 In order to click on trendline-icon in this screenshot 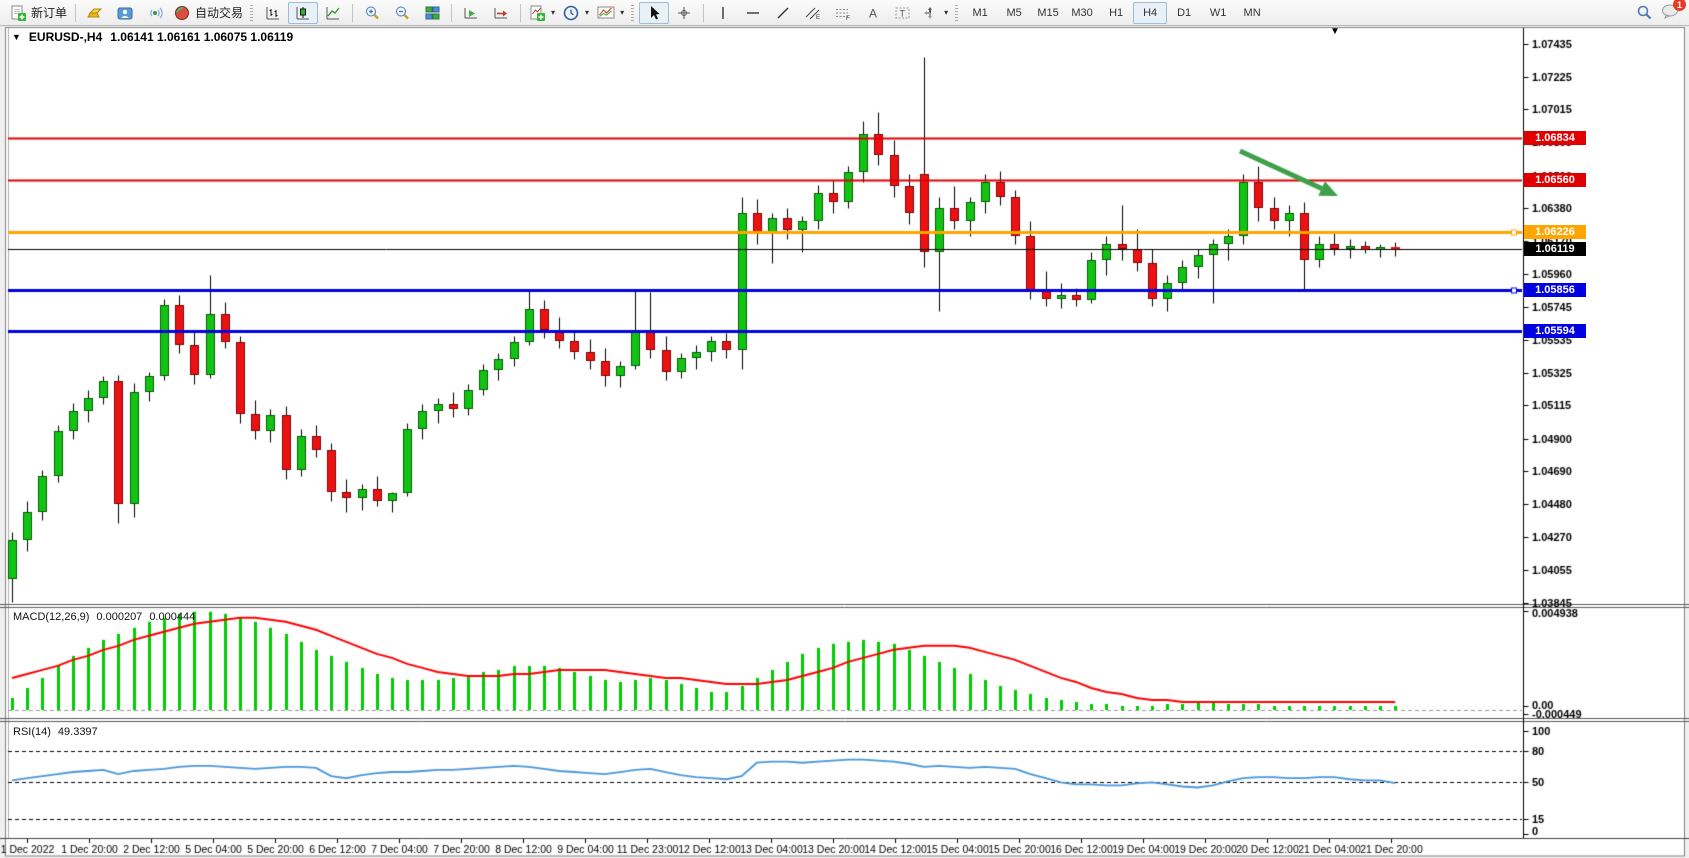, I will do `click(783, 12)`.